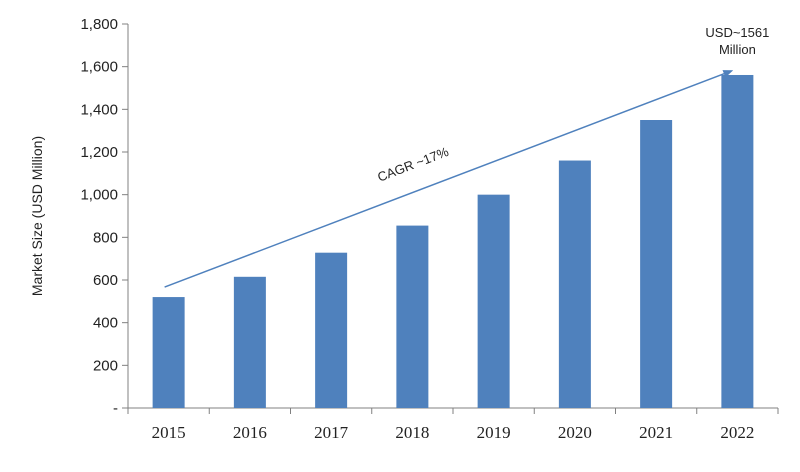 The width and height of the screenshot is (800, 472). What do you see at coordinates (115, 408) in the screenshot?
I see `y-tick-label: -` at bounding box center [115, 408].